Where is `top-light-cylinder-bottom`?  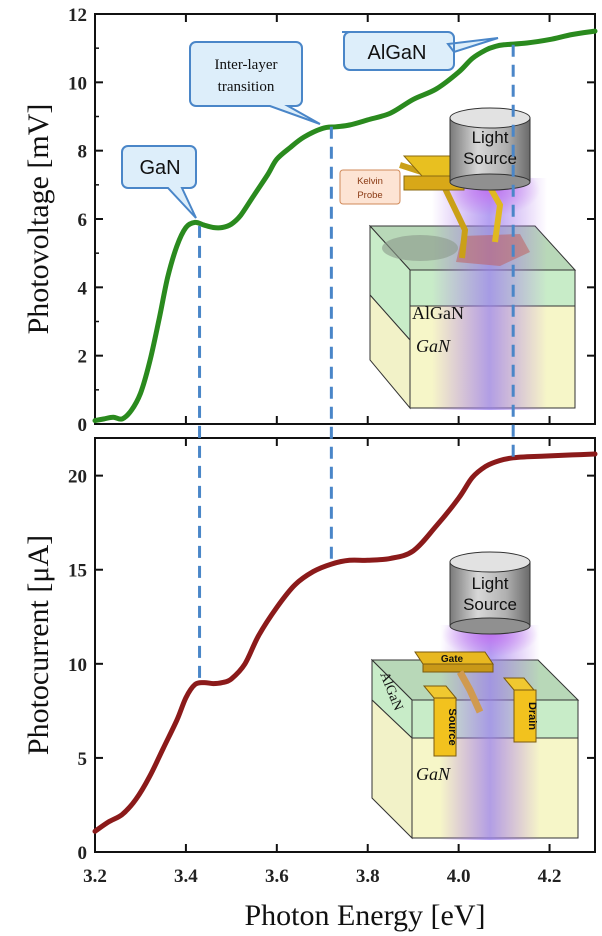
top-light-cylinder-bottom is located at coordinates (490, 182).